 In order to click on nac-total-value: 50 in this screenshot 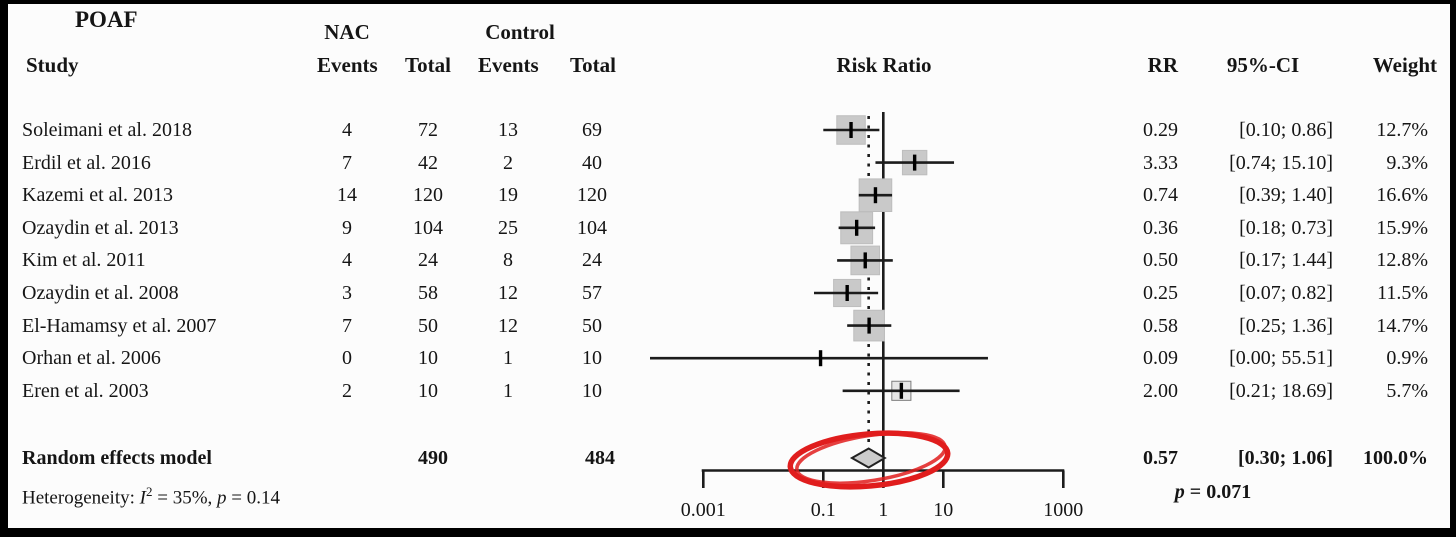, I will do `click(428, 325)`.